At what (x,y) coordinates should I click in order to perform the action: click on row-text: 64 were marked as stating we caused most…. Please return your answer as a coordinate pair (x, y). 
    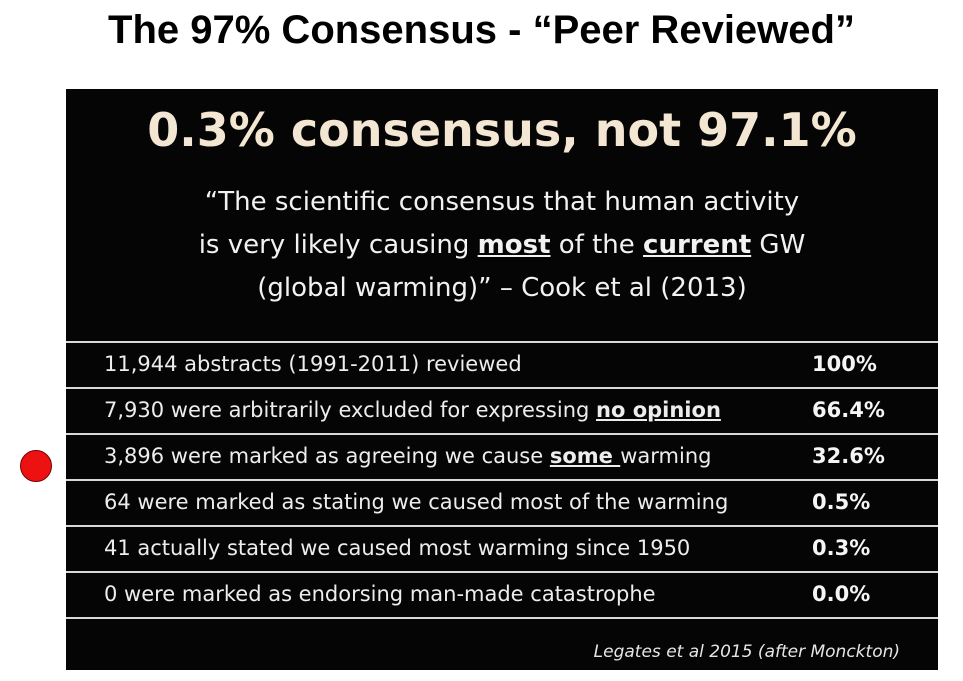
    Looking at the image, I should click on (416, 502).